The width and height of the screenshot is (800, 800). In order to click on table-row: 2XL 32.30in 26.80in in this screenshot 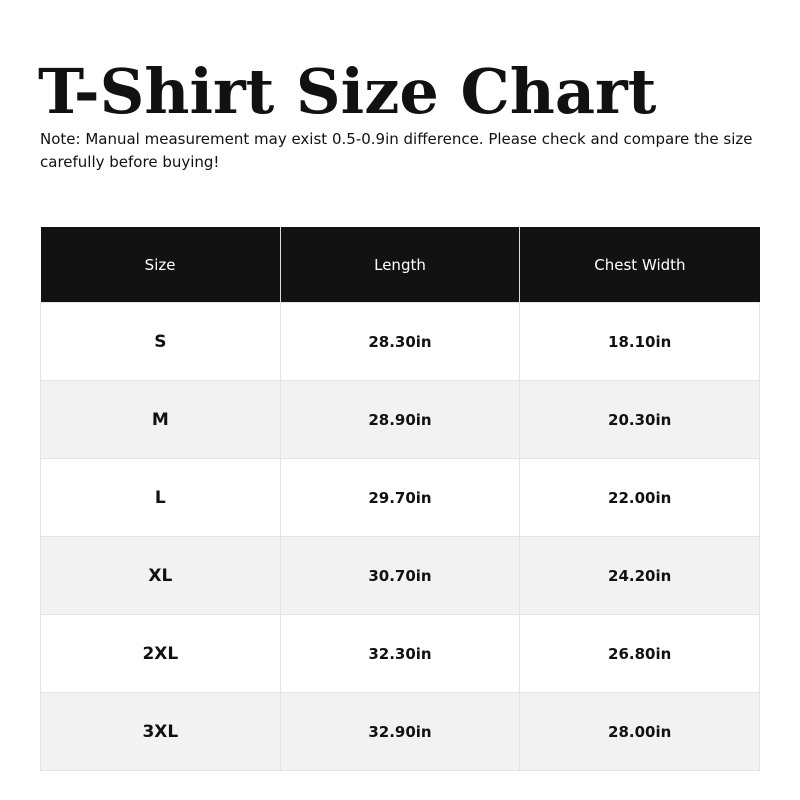, I will do `click(400, 653)`.